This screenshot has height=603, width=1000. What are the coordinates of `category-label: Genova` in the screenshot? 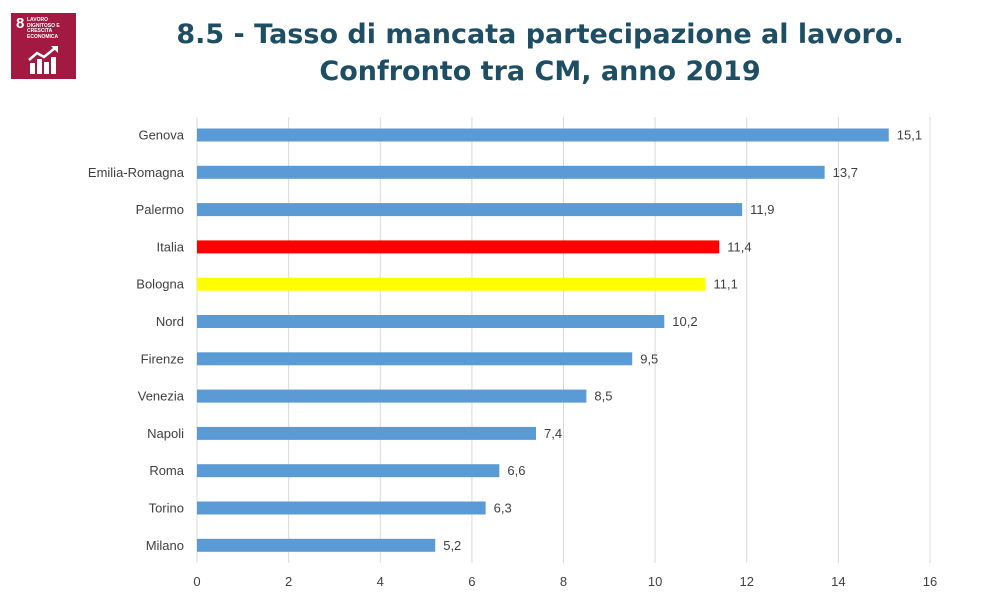 It's located at (161, 135).